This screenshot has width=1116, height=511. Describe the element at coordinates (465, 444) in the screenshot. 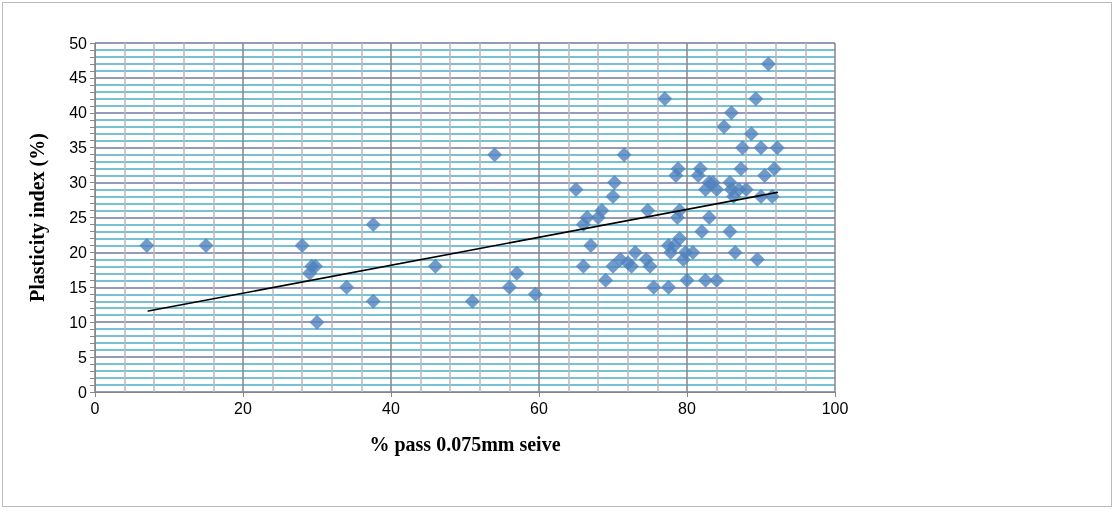

I see `x-axis-title: % pass 0.075mm seive` at that location.